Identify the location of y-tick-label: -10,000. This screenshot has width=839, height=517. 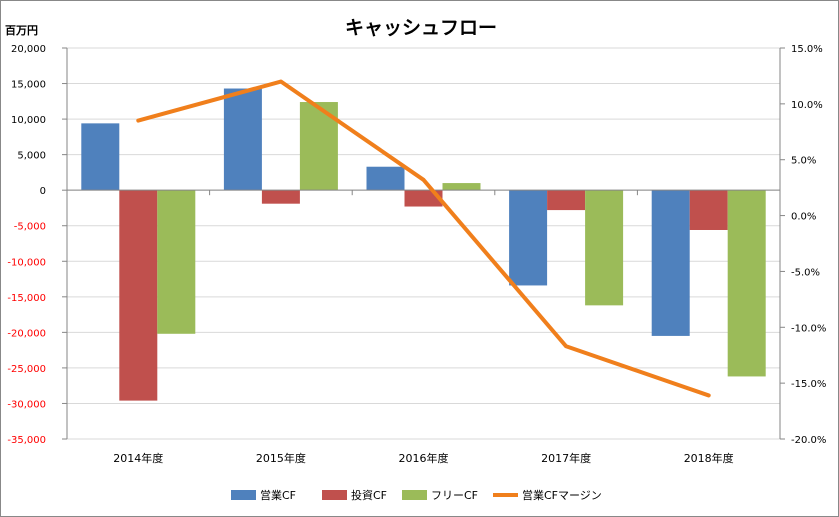
(26, 262).